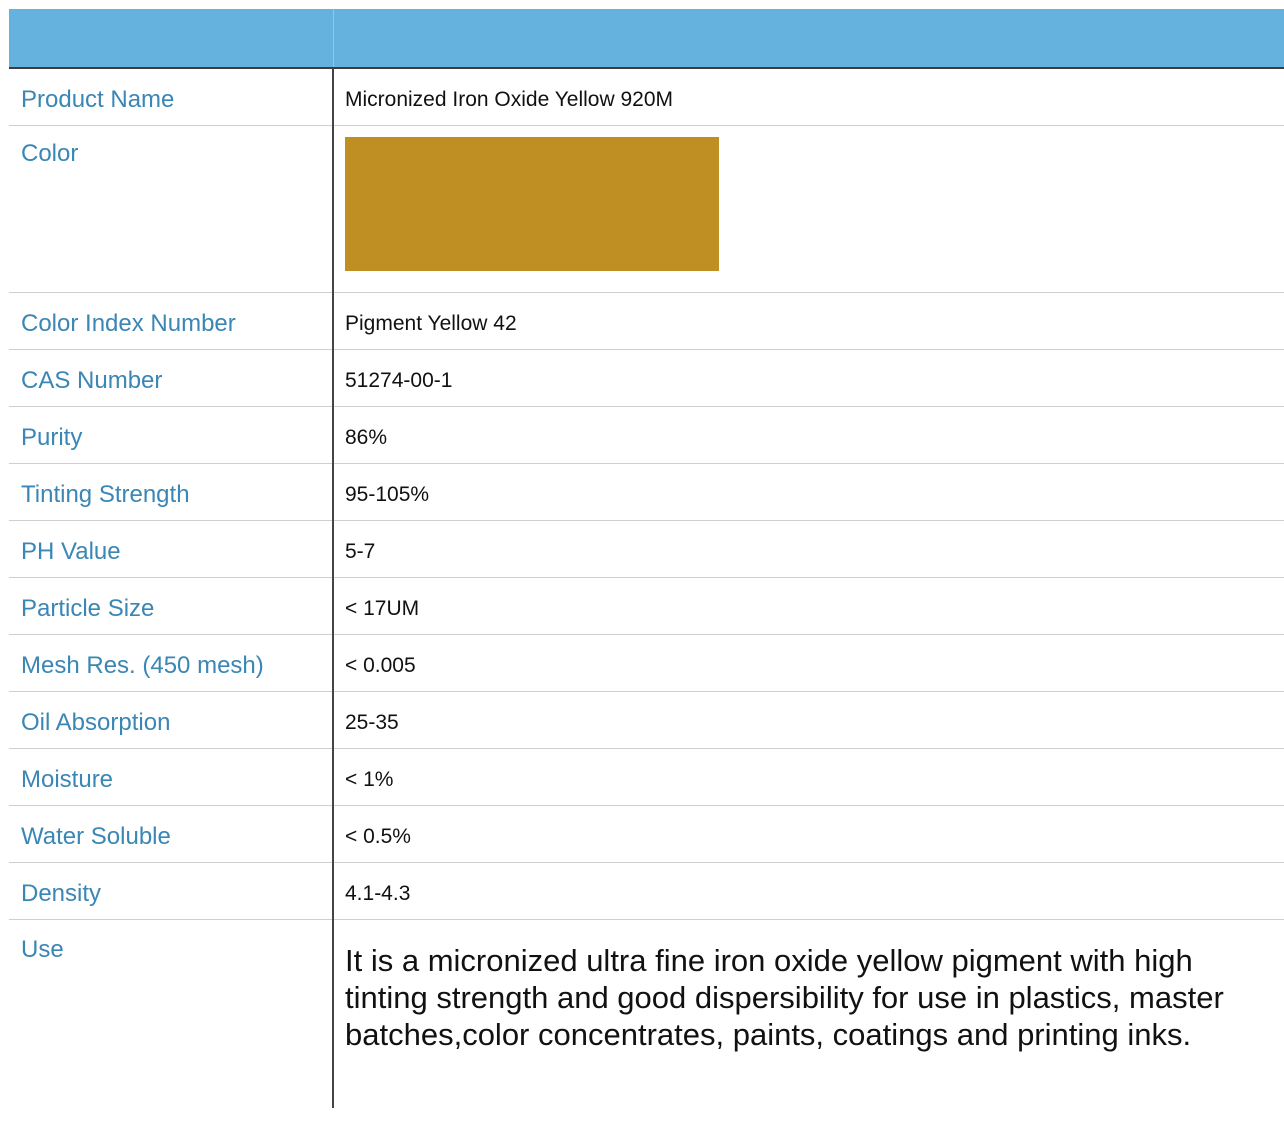 This screenshot has width=1284, height=1124. I want to click on row-label-oil-absorption: Oil Absorption, so click(171, 720).